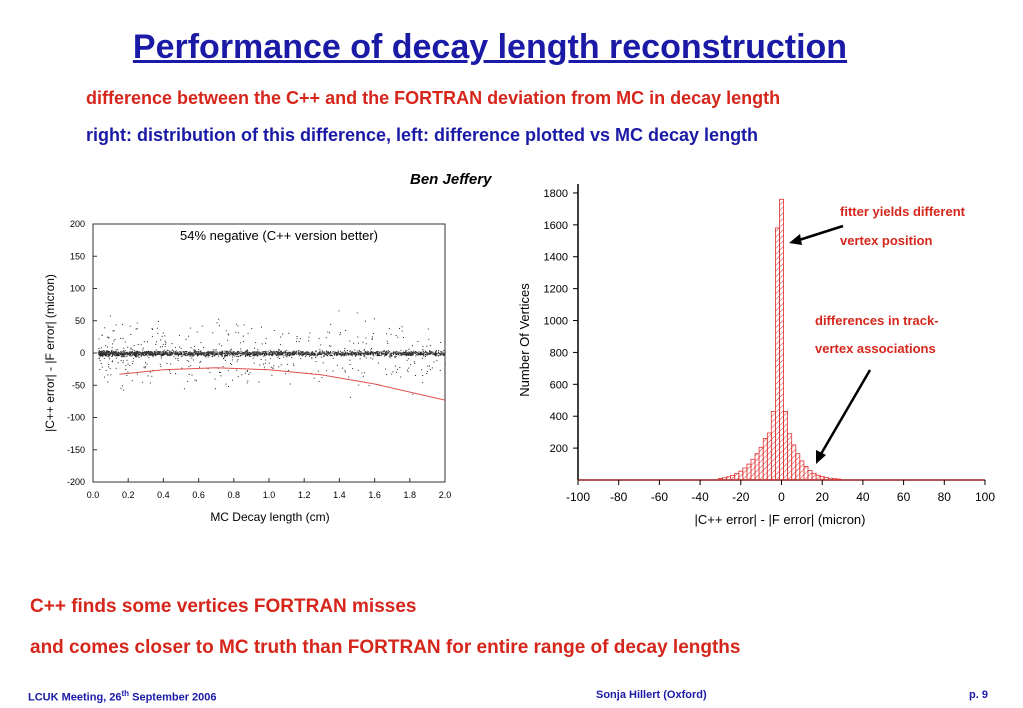  What do you see at coordinates (223, 606) in the screenshot?
I see `conclusion-bullet-1: C++ finds some vertices FORTRAN misses` at bounding box center [223, 606].